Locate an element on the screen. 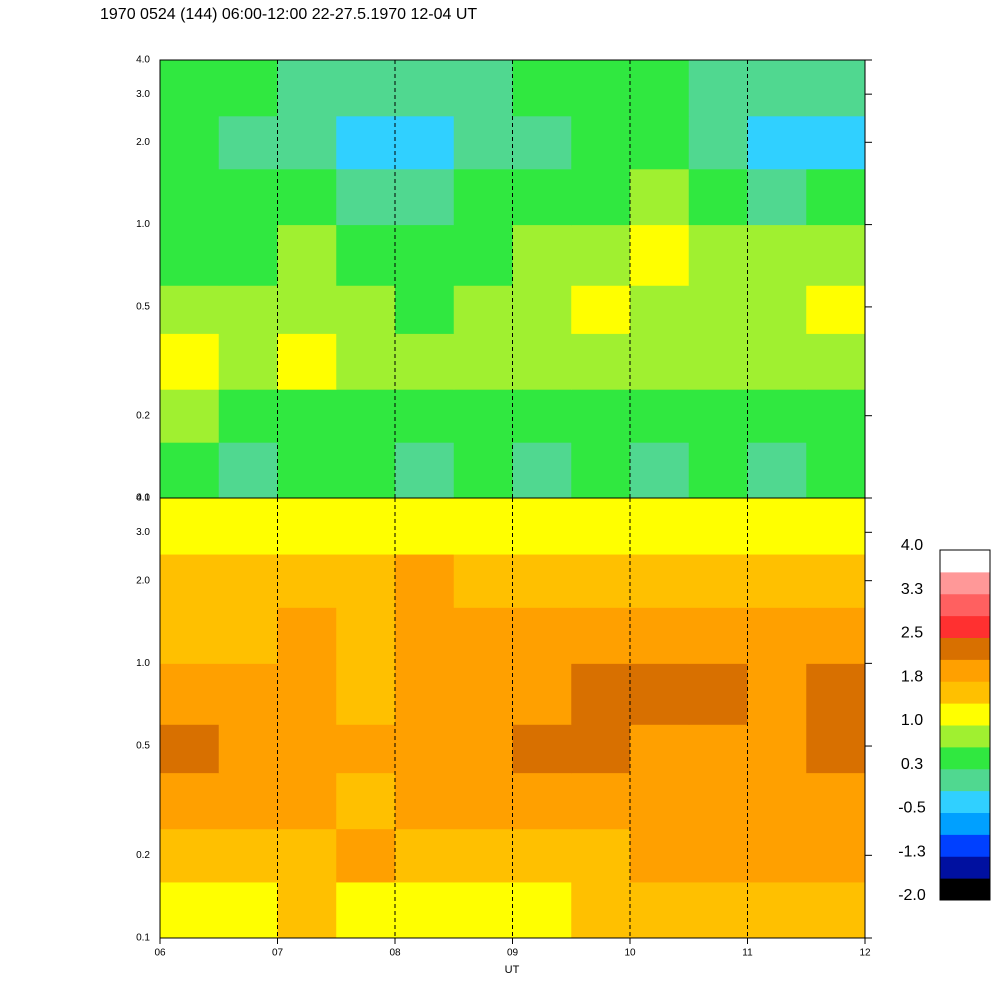  x-tick-label: 12 is located at coordinates (865, 953).